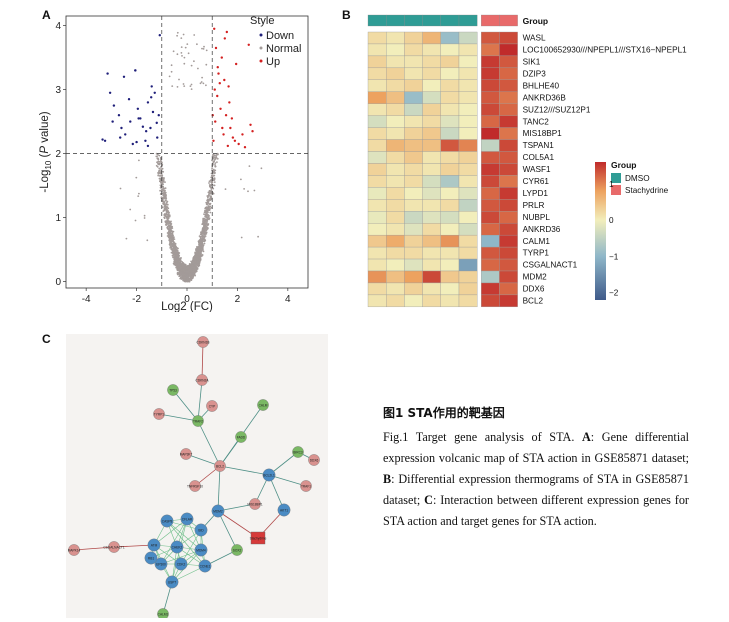 This screenshot has height=622, width=729. I want to click on network-node-label: CDK2, so click(181, 564).